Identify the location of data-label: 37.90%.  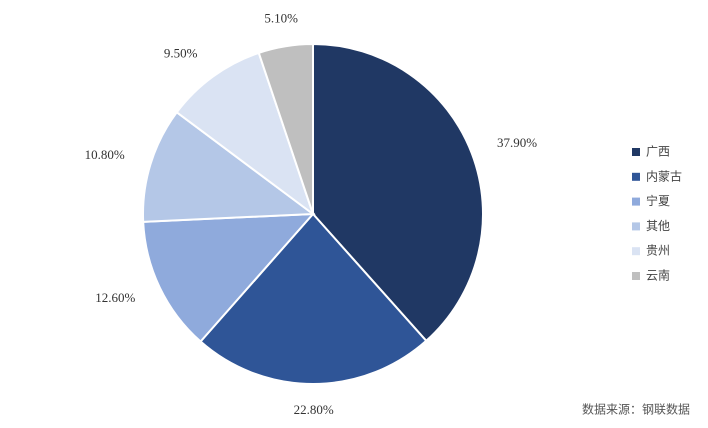
(517, 142).